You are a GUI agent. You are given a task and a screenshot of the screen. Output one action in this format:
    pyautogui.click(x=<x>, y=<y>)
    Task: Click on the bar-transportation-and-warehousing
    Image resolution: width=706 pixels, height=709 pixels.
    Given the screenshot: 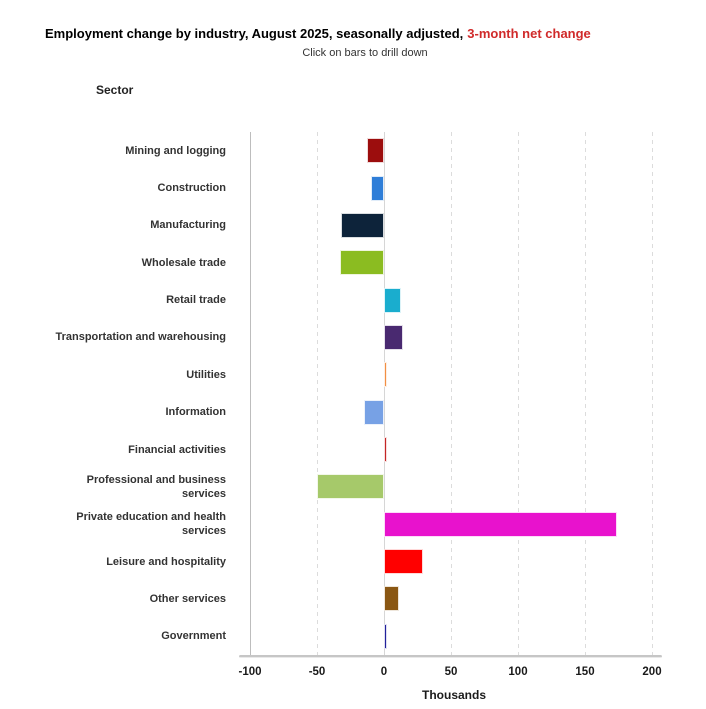 What is the action you would take?
    pyautogui.click(x=393, y=337)
    